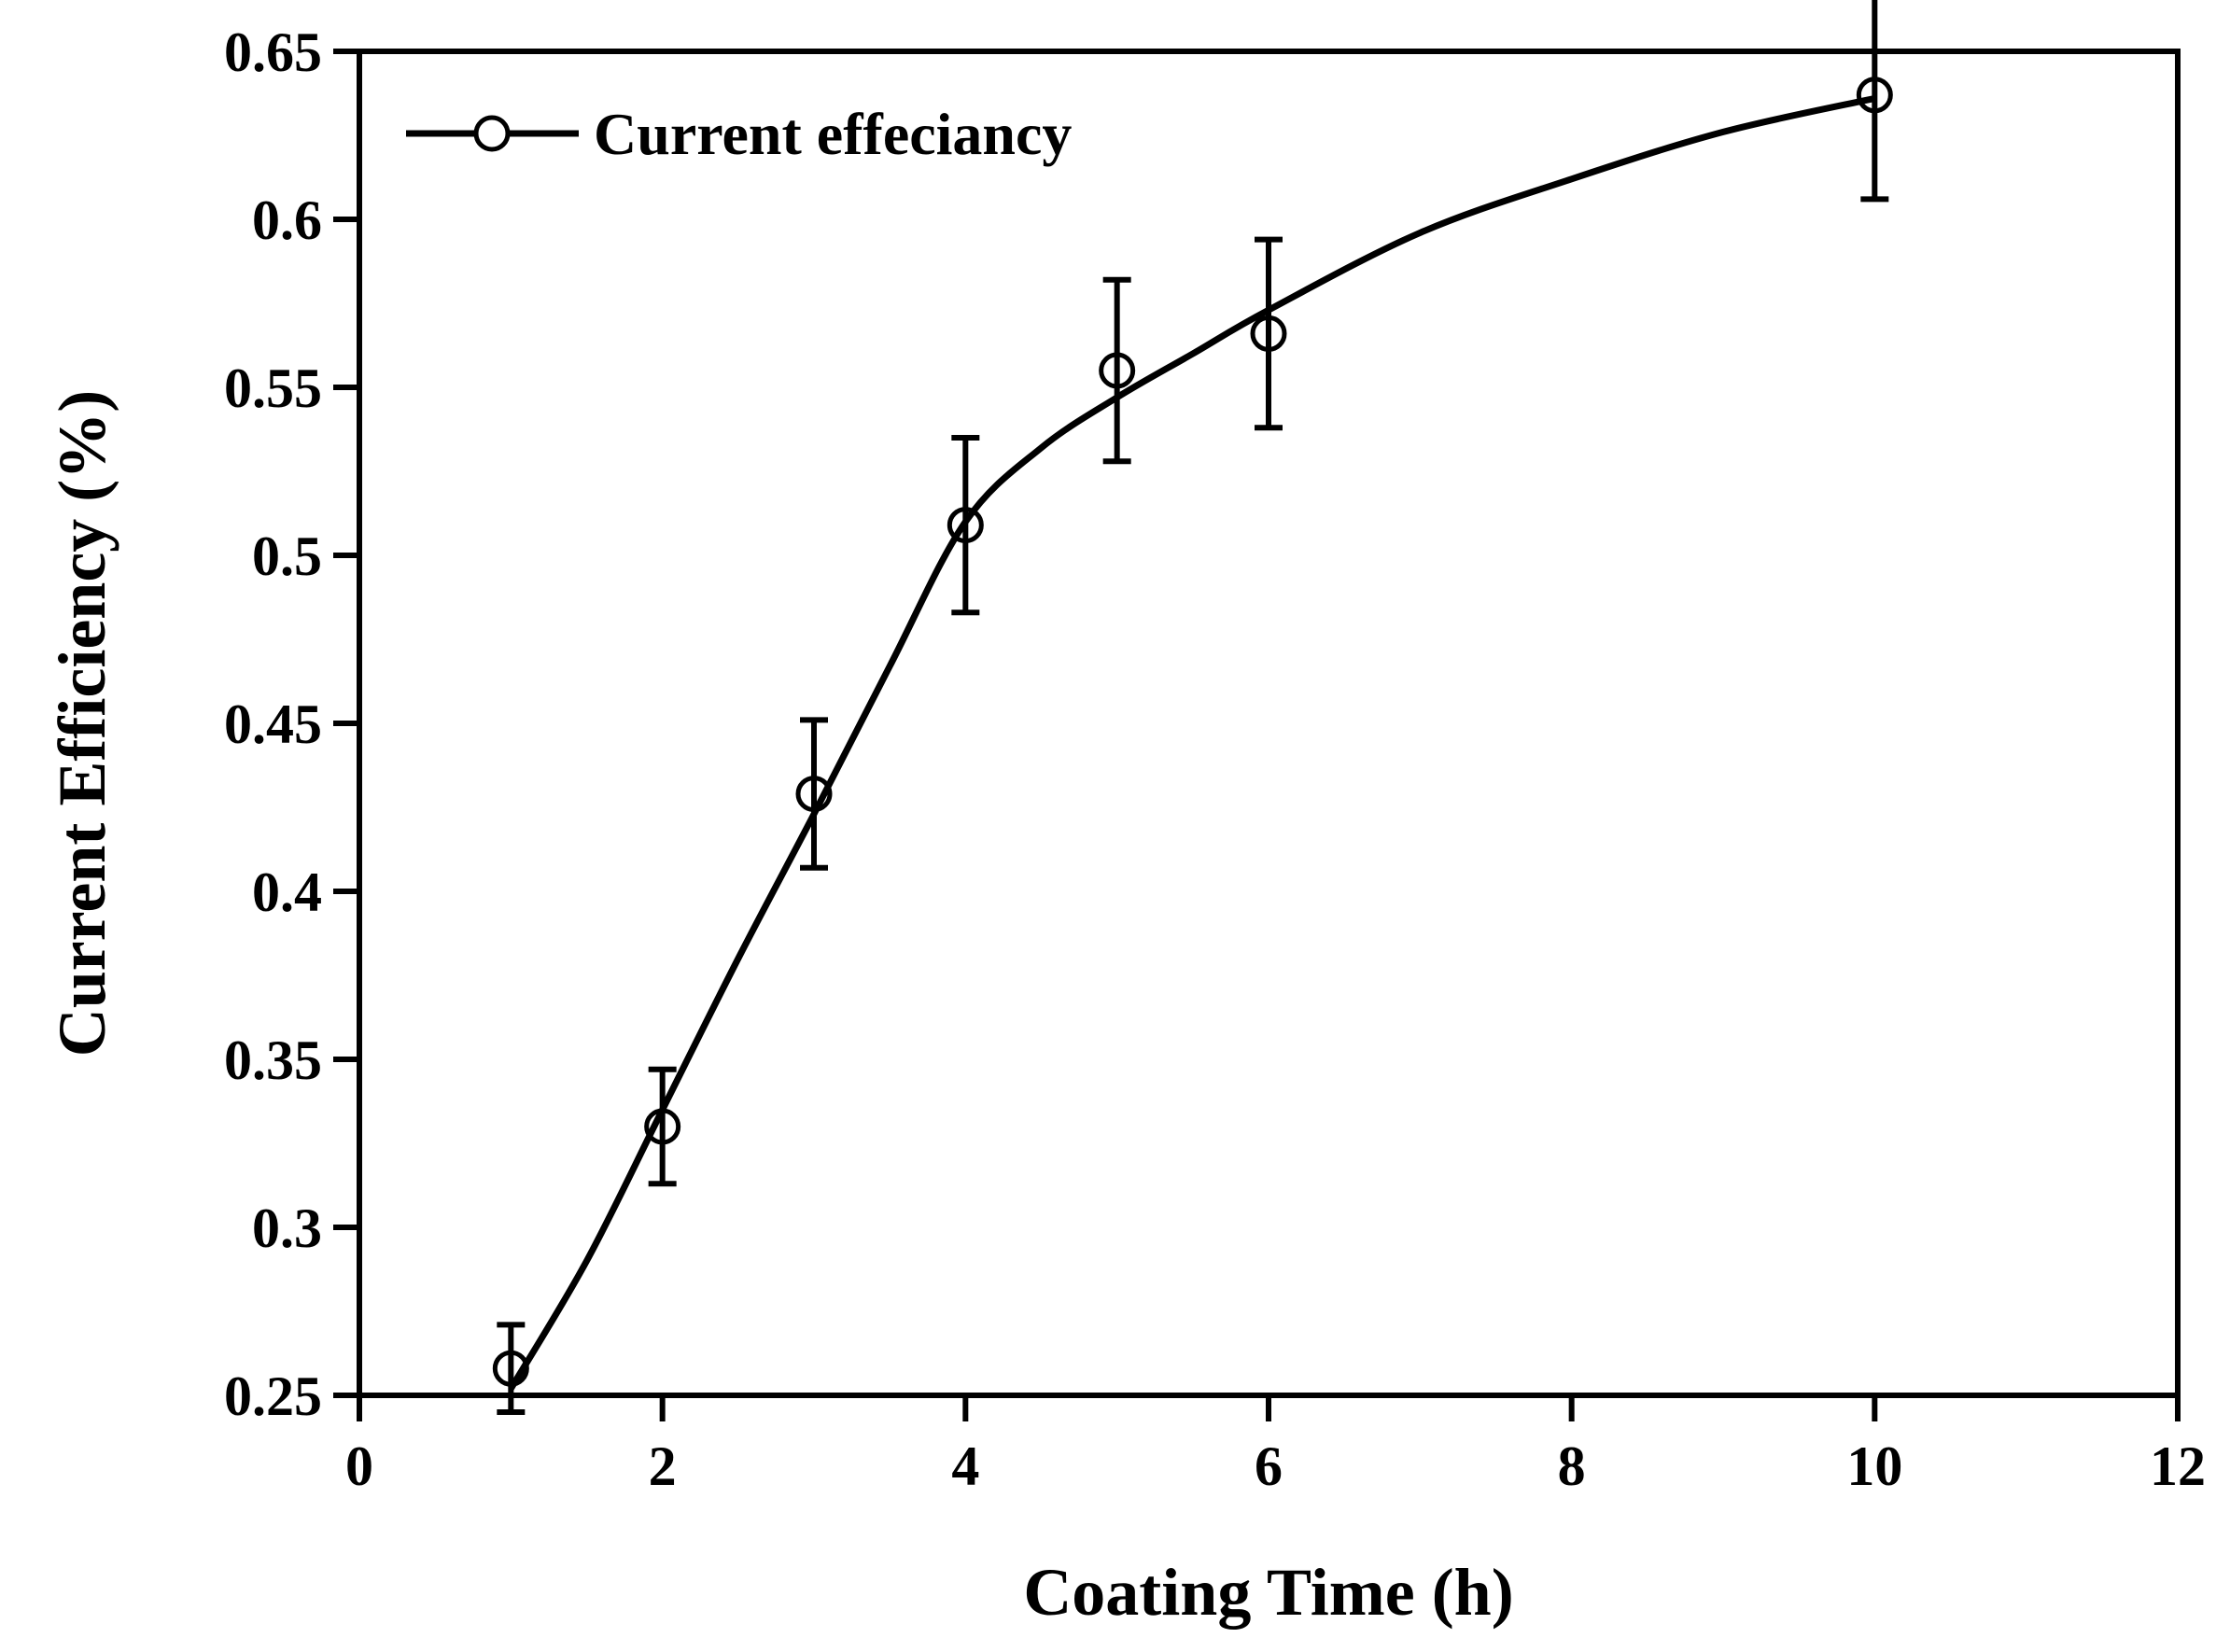  What do you see at coordinates (273, 52) in the screenshot?
I see `y-tick-label: 0.65` at bounding box center [273, 52].